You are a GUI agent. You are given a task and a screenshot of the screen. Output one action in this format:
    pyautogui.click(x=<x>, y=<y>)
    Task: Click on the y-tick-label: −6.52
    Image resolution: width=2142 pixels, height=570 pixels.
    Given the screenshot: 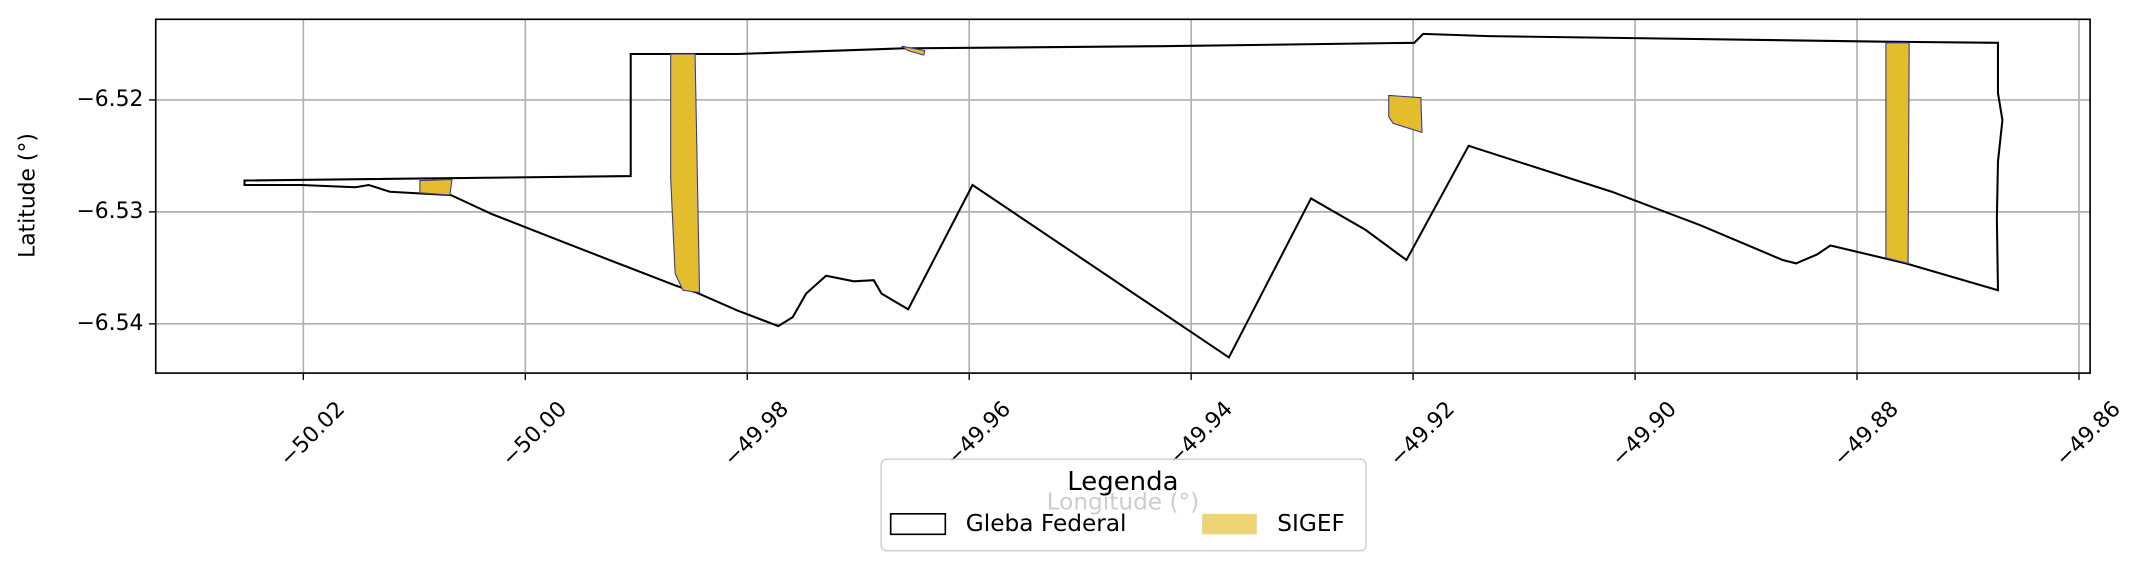 What is the action you would take?
    pyautogui.click(x=109, y=99)
    